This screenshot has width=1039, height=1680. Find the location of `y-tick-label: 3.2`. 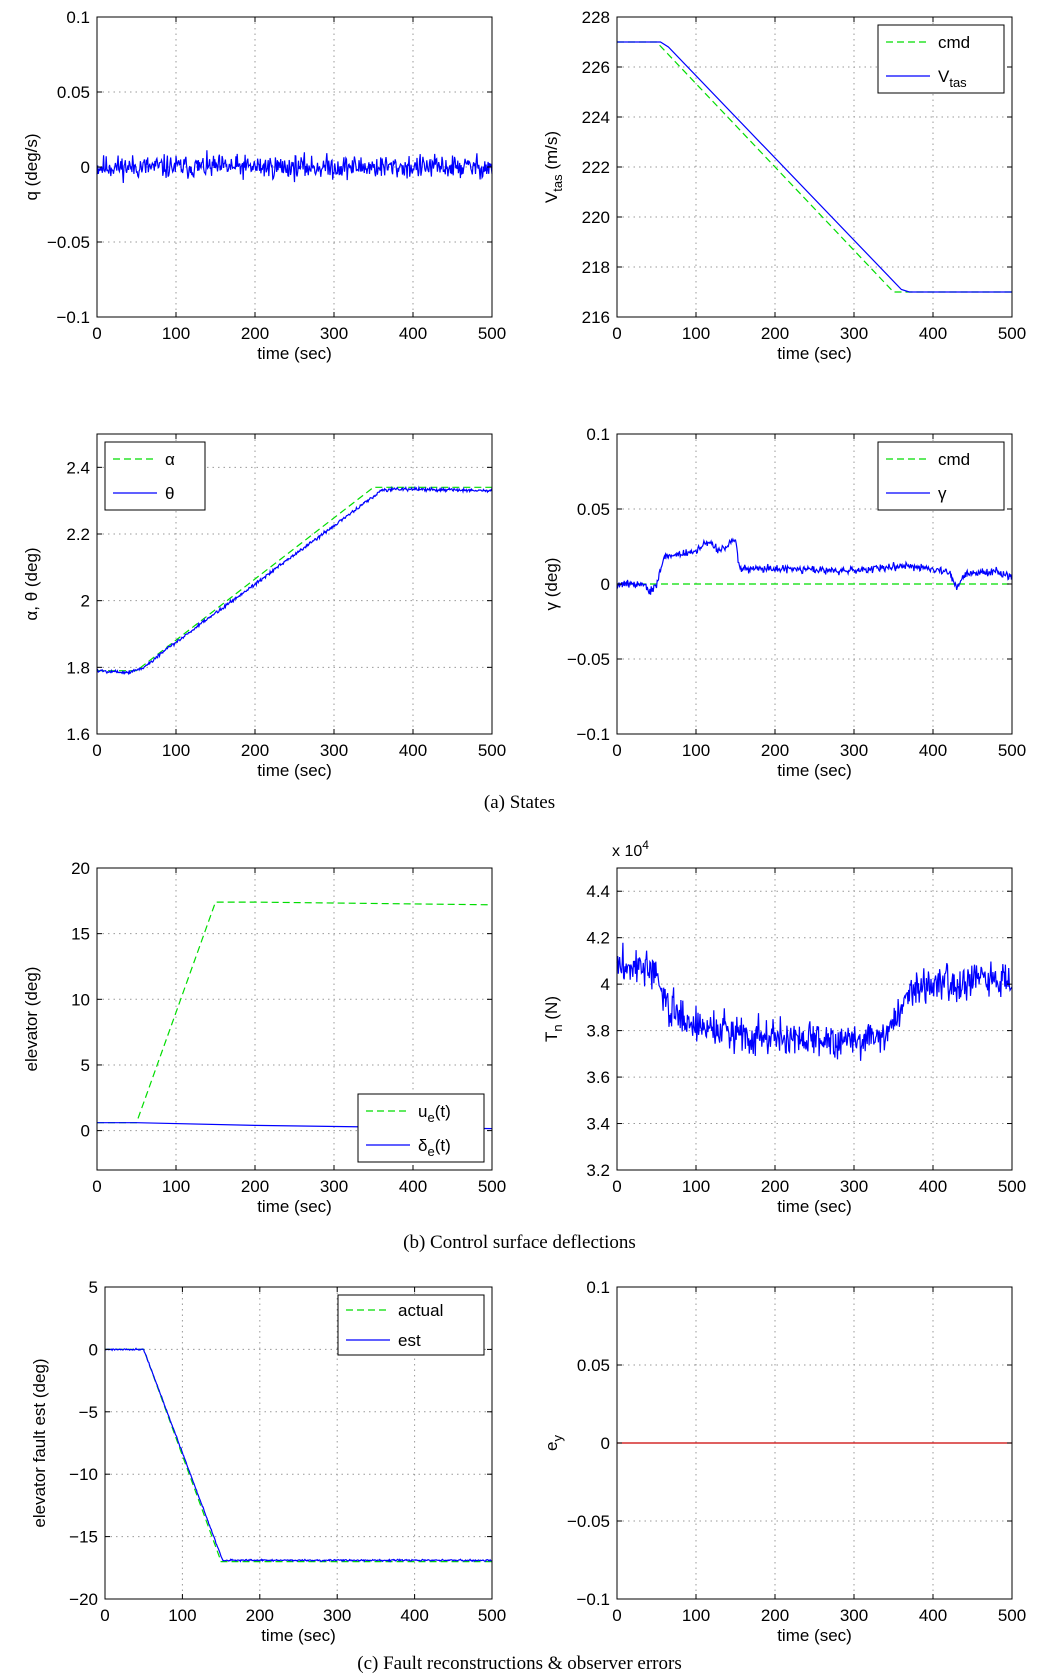

y-tick-label: 3.2 is located at coordinates (598, 1170).